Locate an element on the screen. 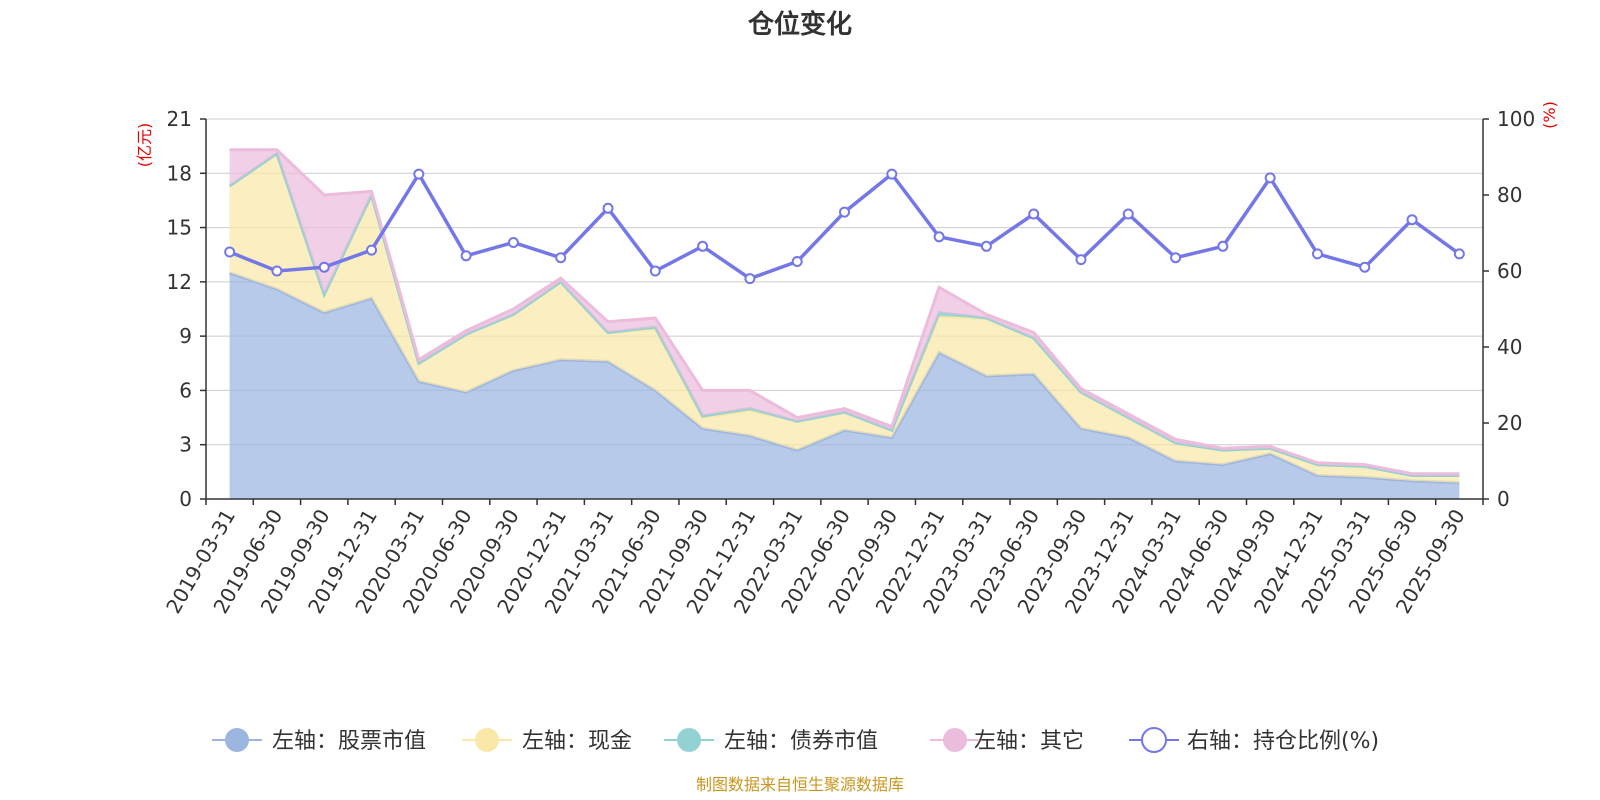  legend-label: 左轴：其它 is located at coordinates (1029, 741).